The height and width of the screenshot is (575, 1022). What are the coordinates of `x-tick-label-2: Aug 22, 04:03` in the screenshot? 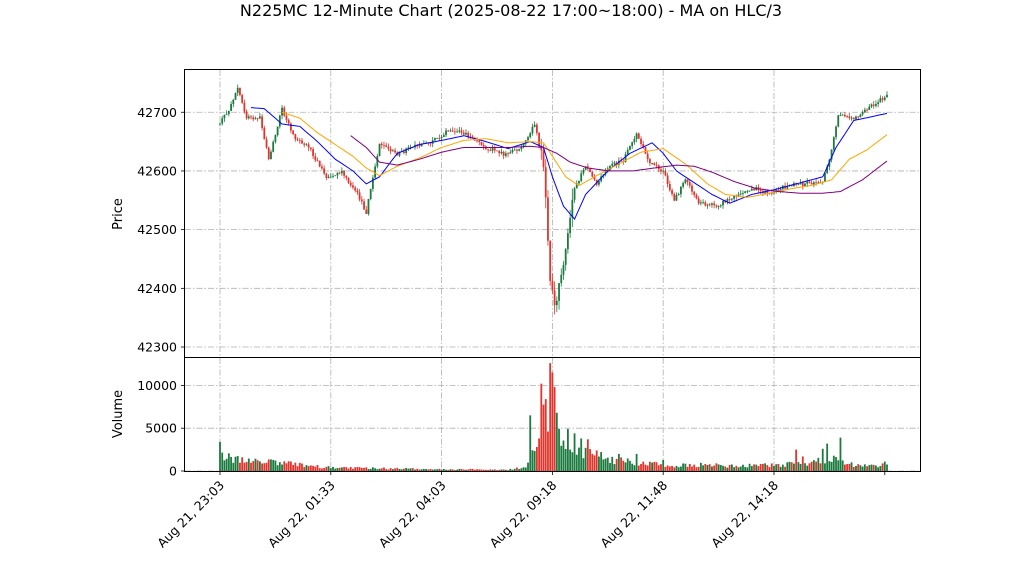 It's located at (412, 514).